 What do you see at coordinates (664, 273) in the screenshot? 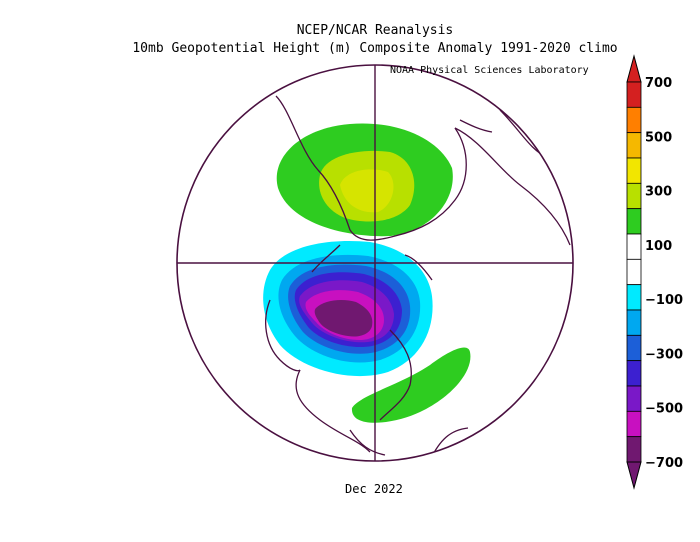
I see `colorbar-ticks: 700 500 300 100 −100 −300 −500 −700` at bounding box center [664, 273].